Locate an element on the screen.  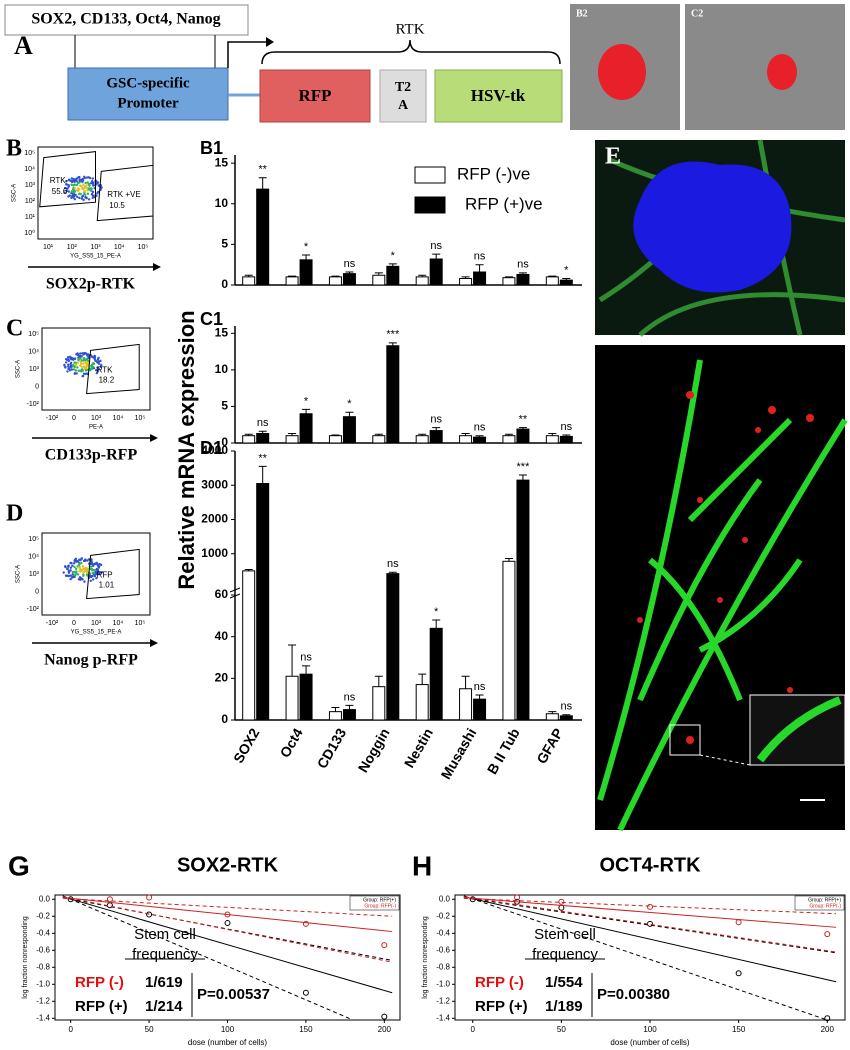
rfp-text: RFP is located at coordinates (314, 95).